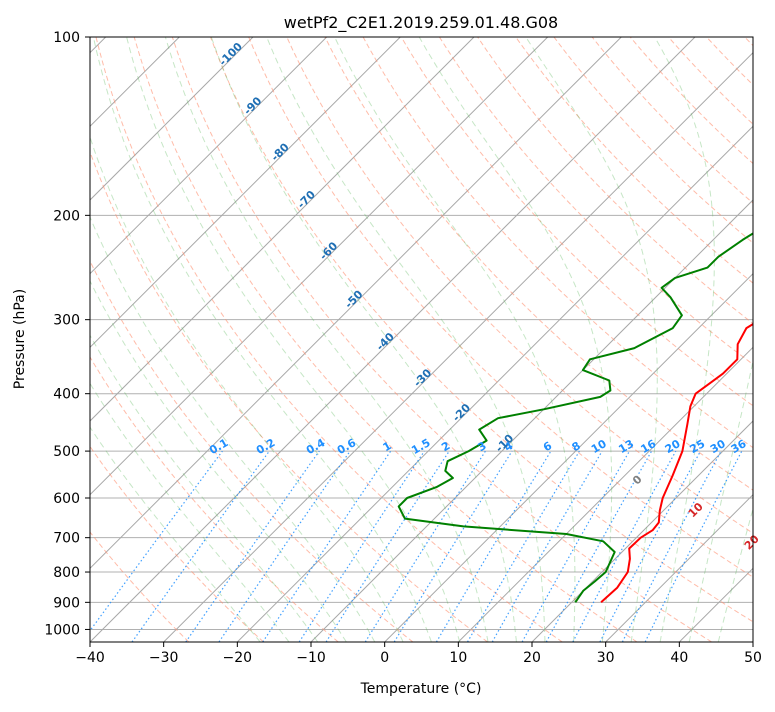  I want to click on x-tick-label: 10, so click(458, 658).